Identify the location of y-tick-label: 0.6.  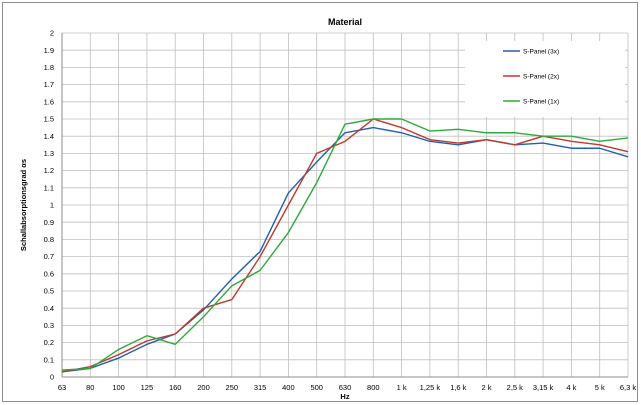
(49, 273).